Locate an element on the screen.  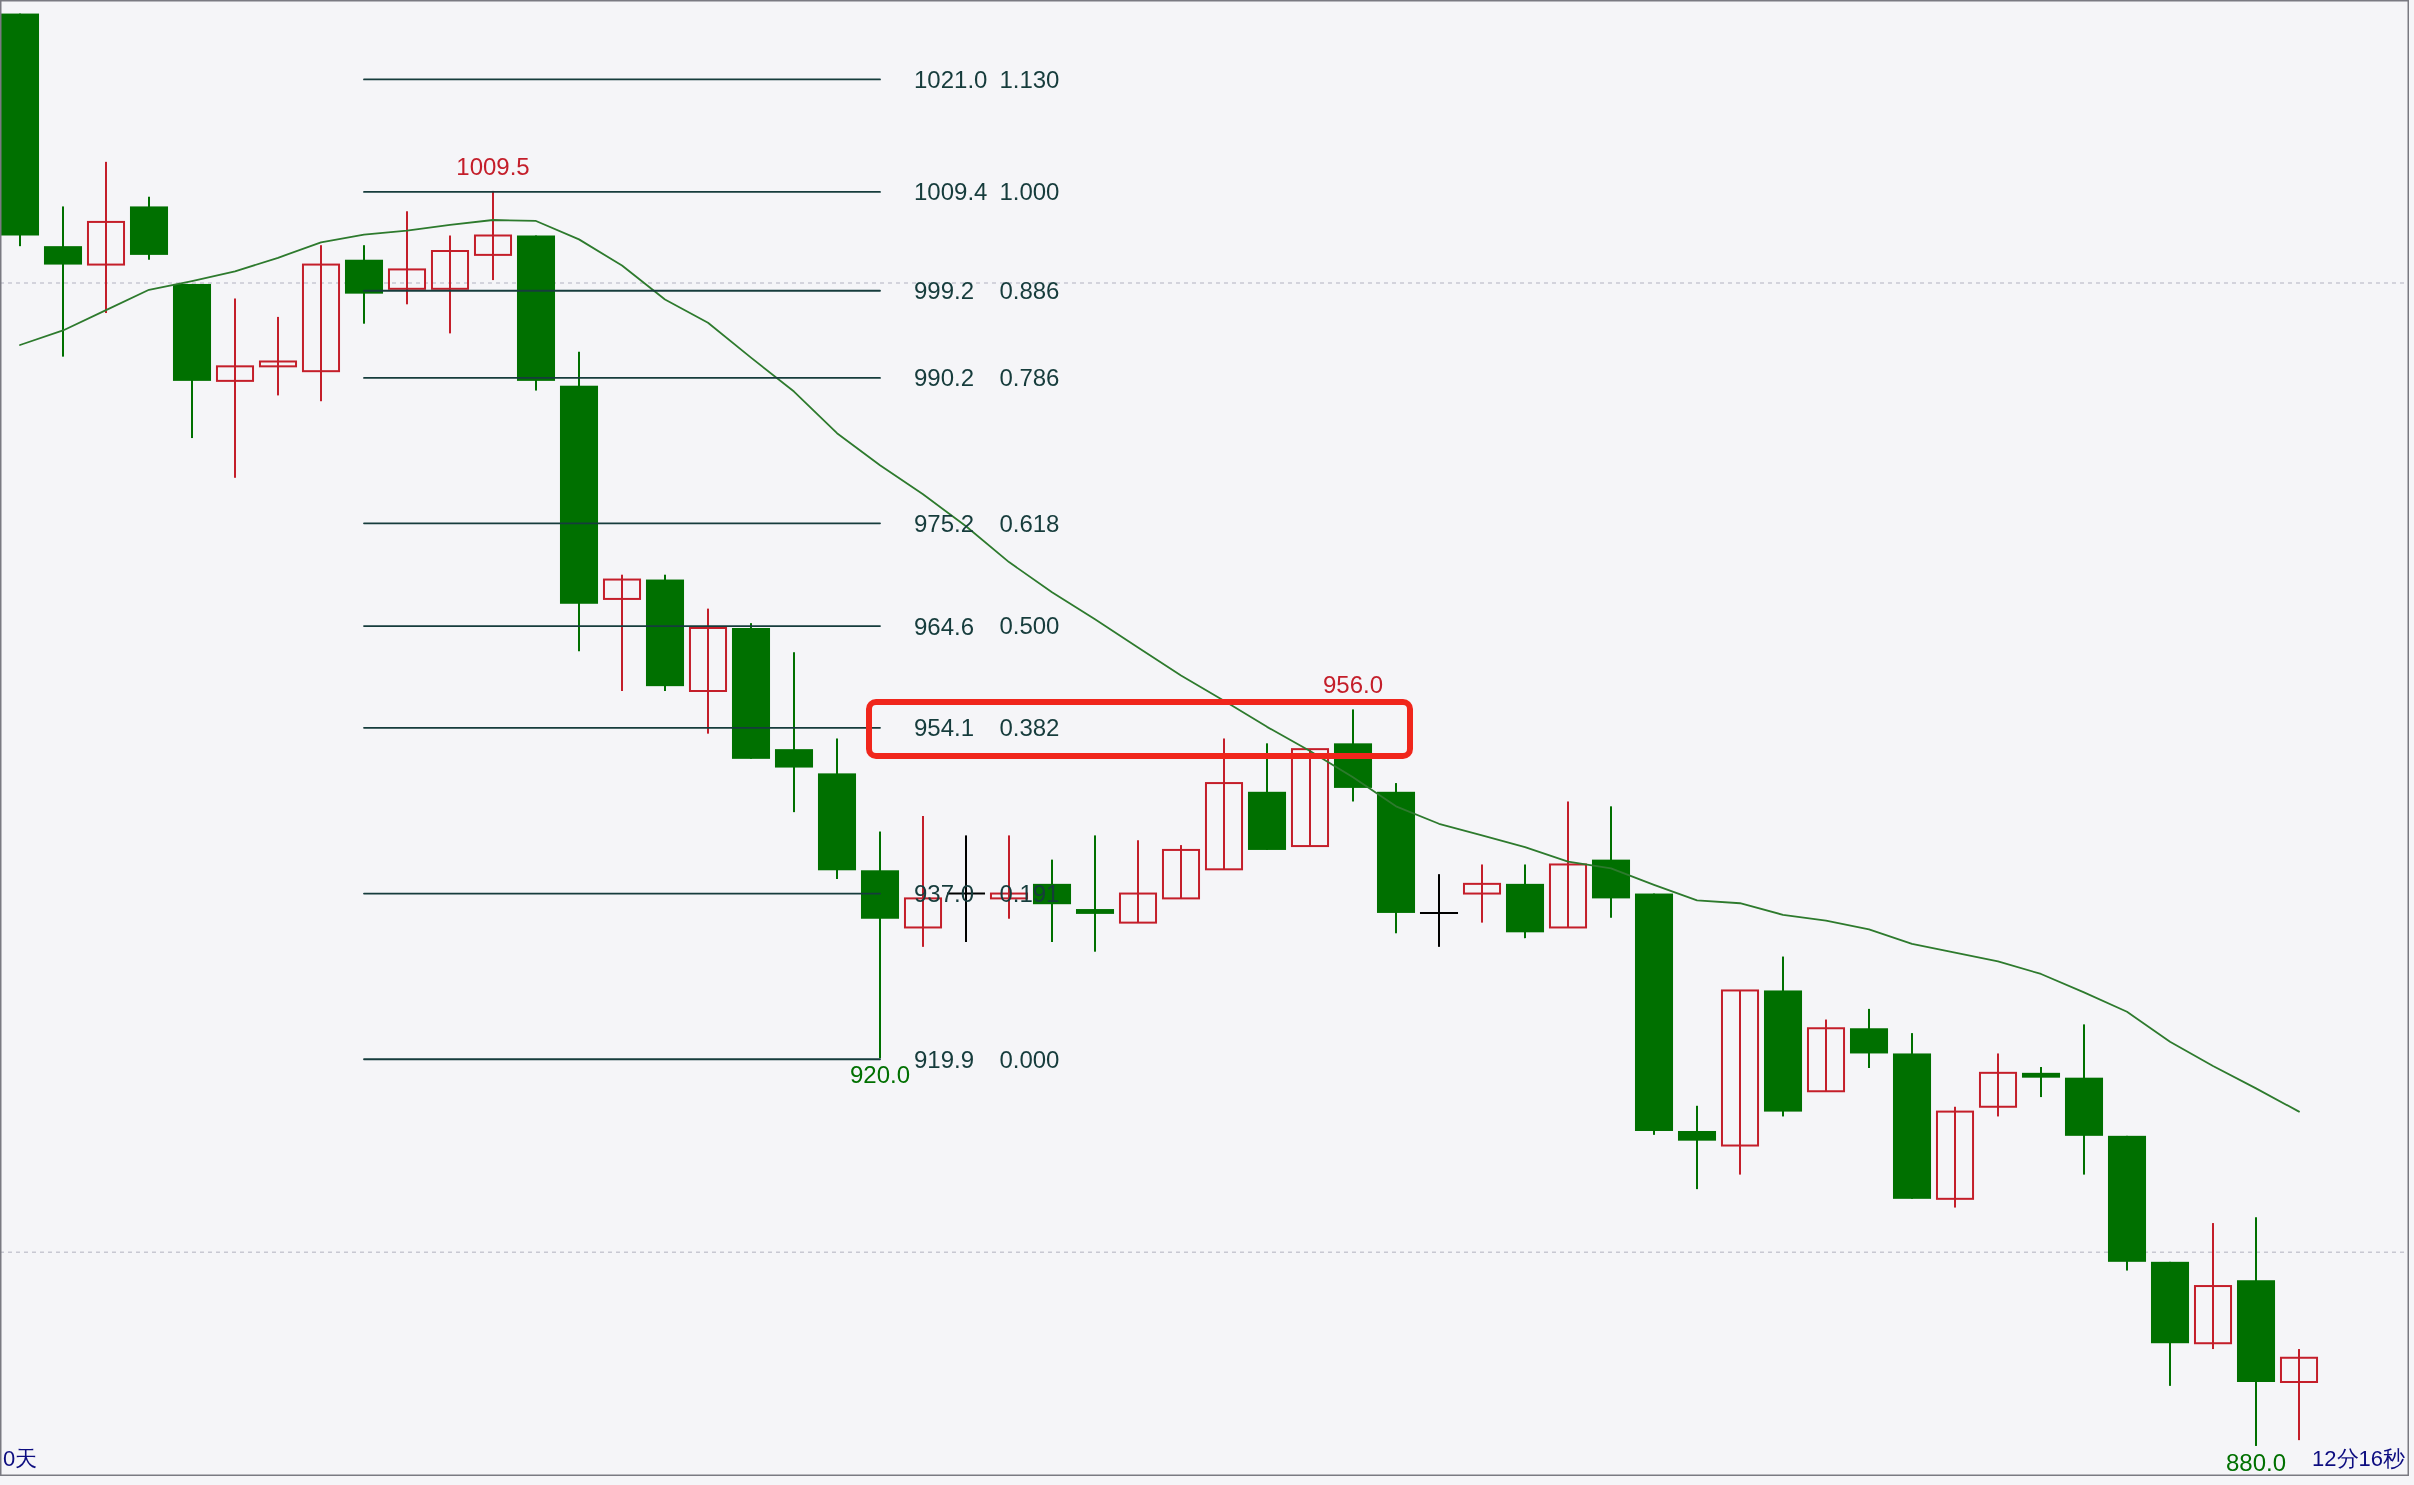
y-tick-label: 964.6 is located at coordinates (944, 626).